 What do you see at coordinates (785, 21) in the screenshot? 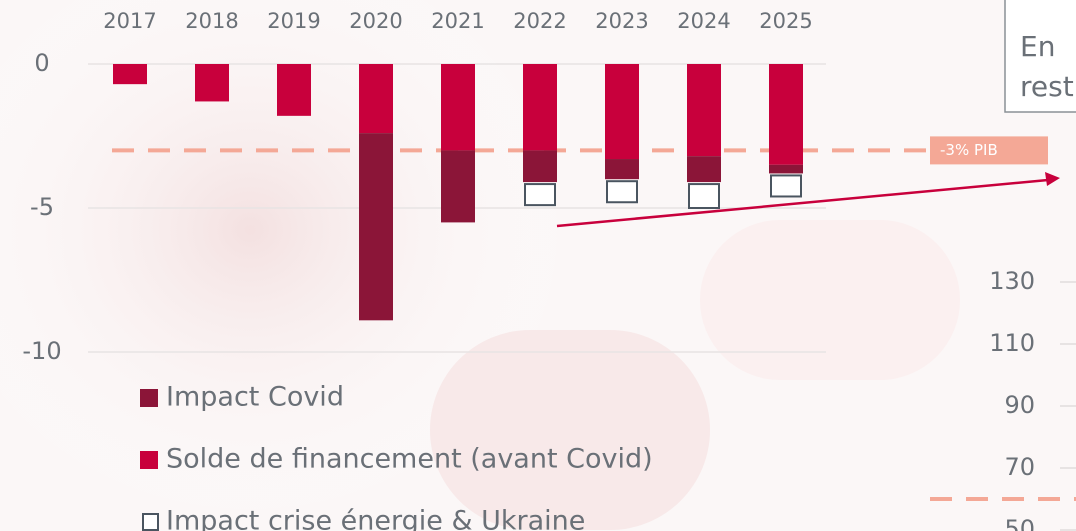
I see `x-tick-label: 2025` at bounding box center [785, 21].